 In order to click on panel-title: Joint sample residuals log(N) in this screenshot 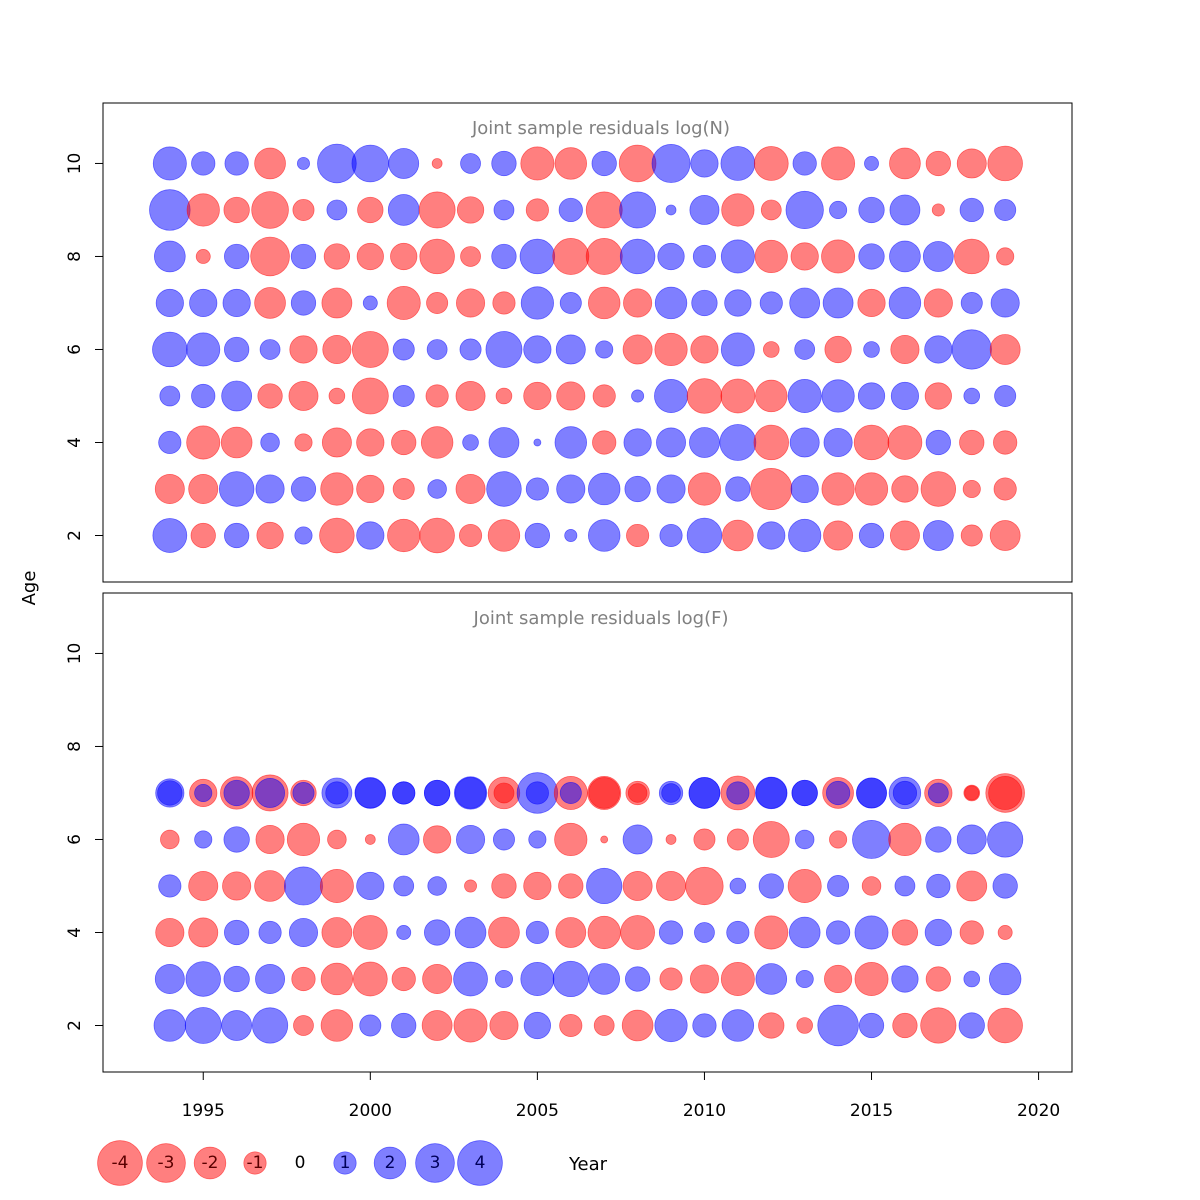, I will do `click(600, 128)`.